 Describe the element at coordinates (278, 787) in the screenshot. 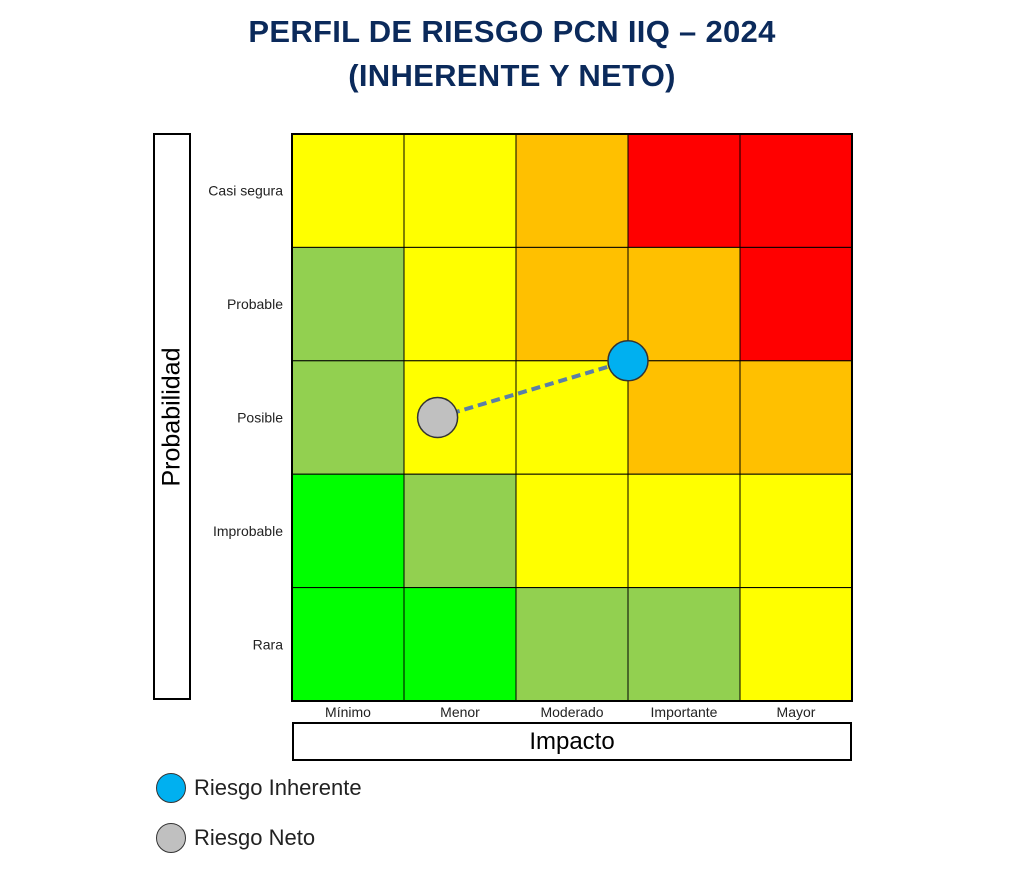

I see `legend-label-inherente: Riesgo Inherente` at that location.